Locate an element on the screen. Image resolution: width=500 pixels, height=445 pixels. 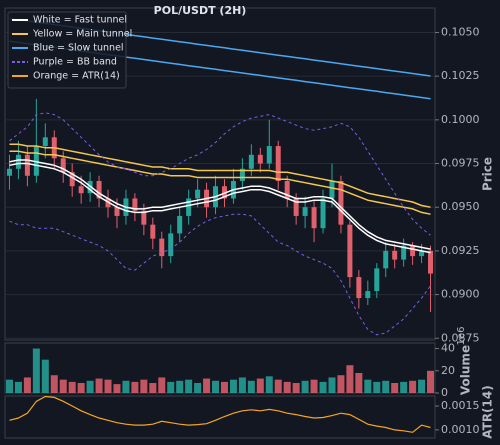
volume-panel is located at coordinates (220, 368).